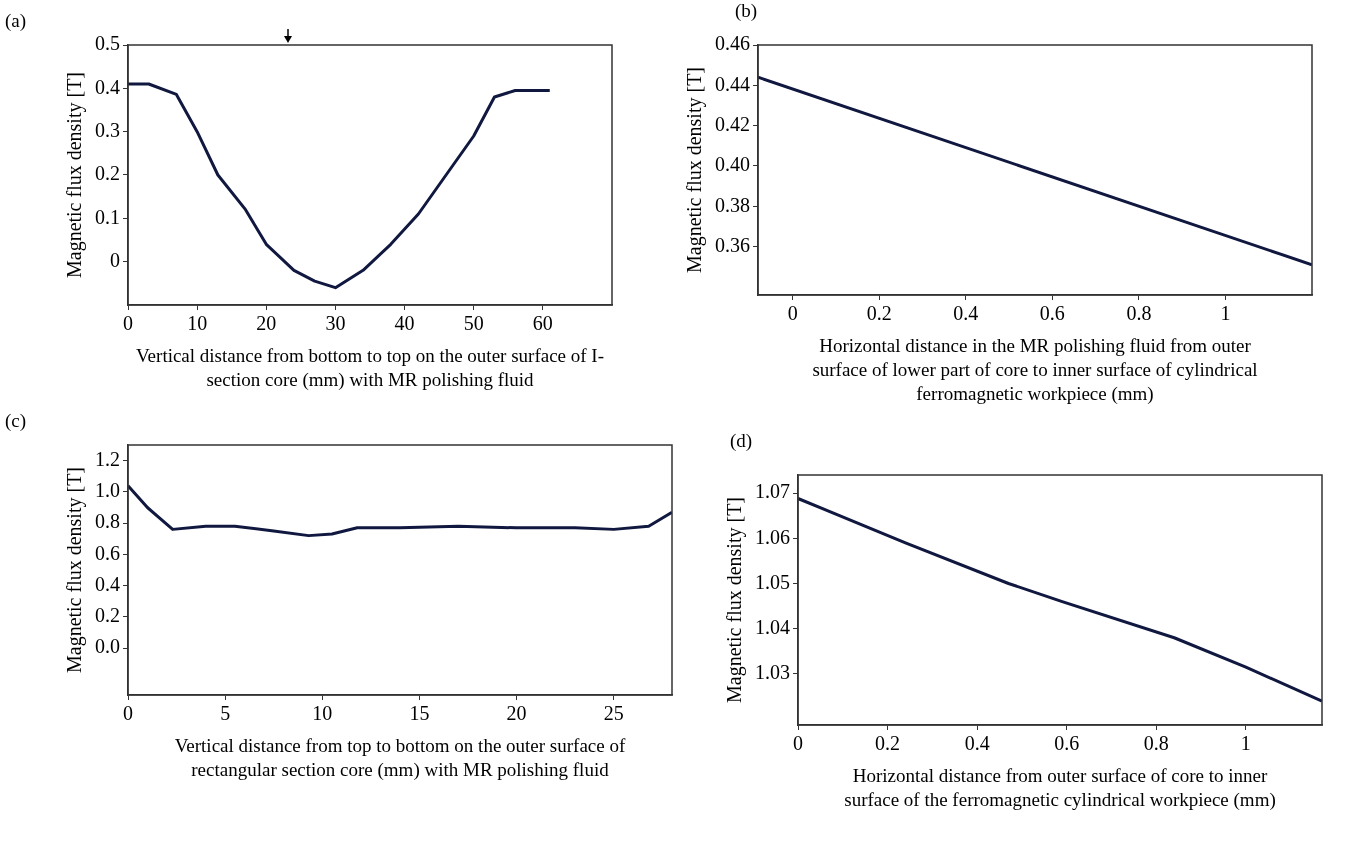 The height and width of the screenshot is (854, 1346). What do you see at coordinates (772, 536) in the screenshot?
I see `y-tick-label: 1.06` at bounding box center [772, 536].